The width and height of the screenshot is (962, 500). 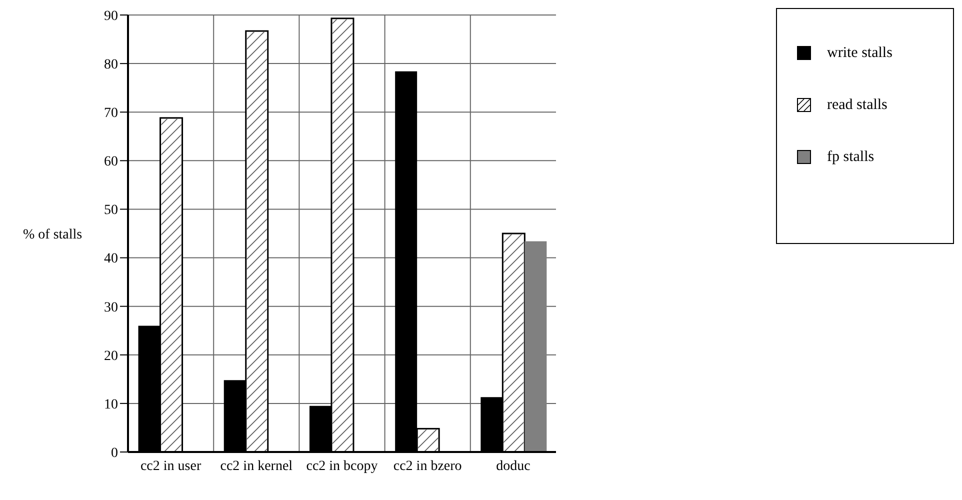 I want to click on x-tick-label: doduc, so click(x=513, y=466).